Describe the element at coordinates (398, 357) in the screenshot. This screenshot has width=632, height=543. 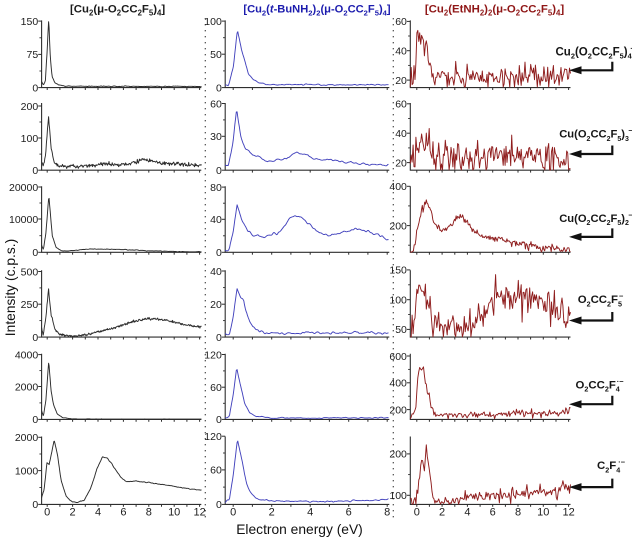
I see `svg-text: 600` at that location.